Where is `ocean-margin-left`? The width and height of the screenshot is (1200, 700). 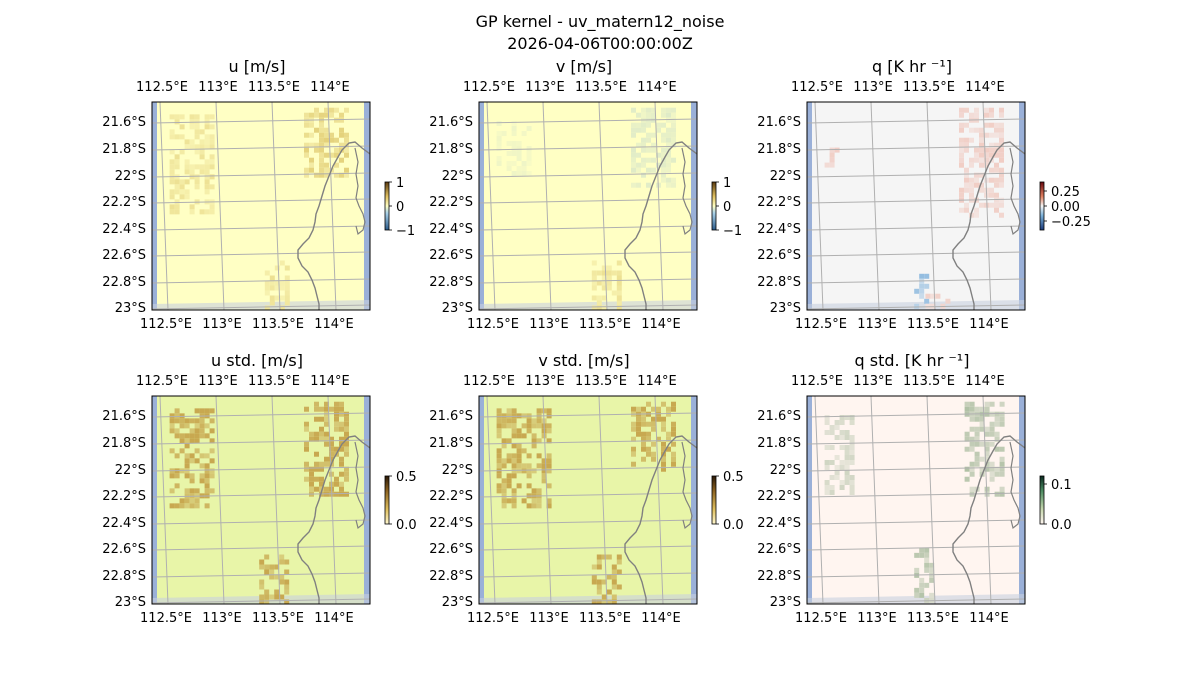
ocean-margin-left is located at coordinates (481, 500).